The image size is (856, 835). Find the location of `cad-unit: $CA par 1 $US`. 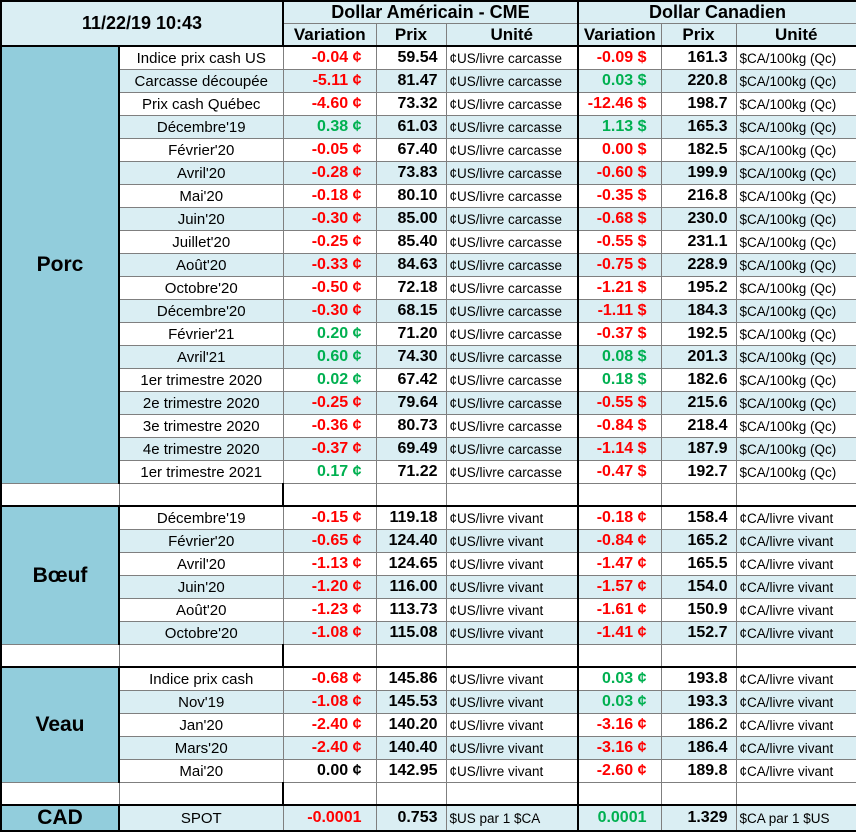

cad-unit: $CA par 1 $US is located at coordinates (795, 818).